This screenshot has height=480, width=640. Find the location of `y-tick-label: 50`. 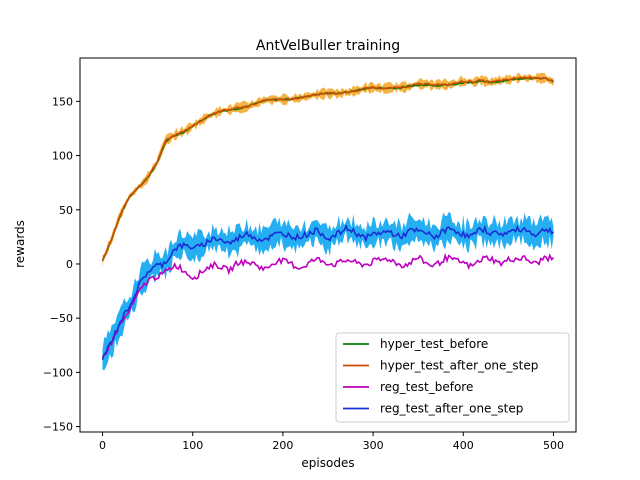

y-tick-label: 50 is located at coordinates (66, 210).